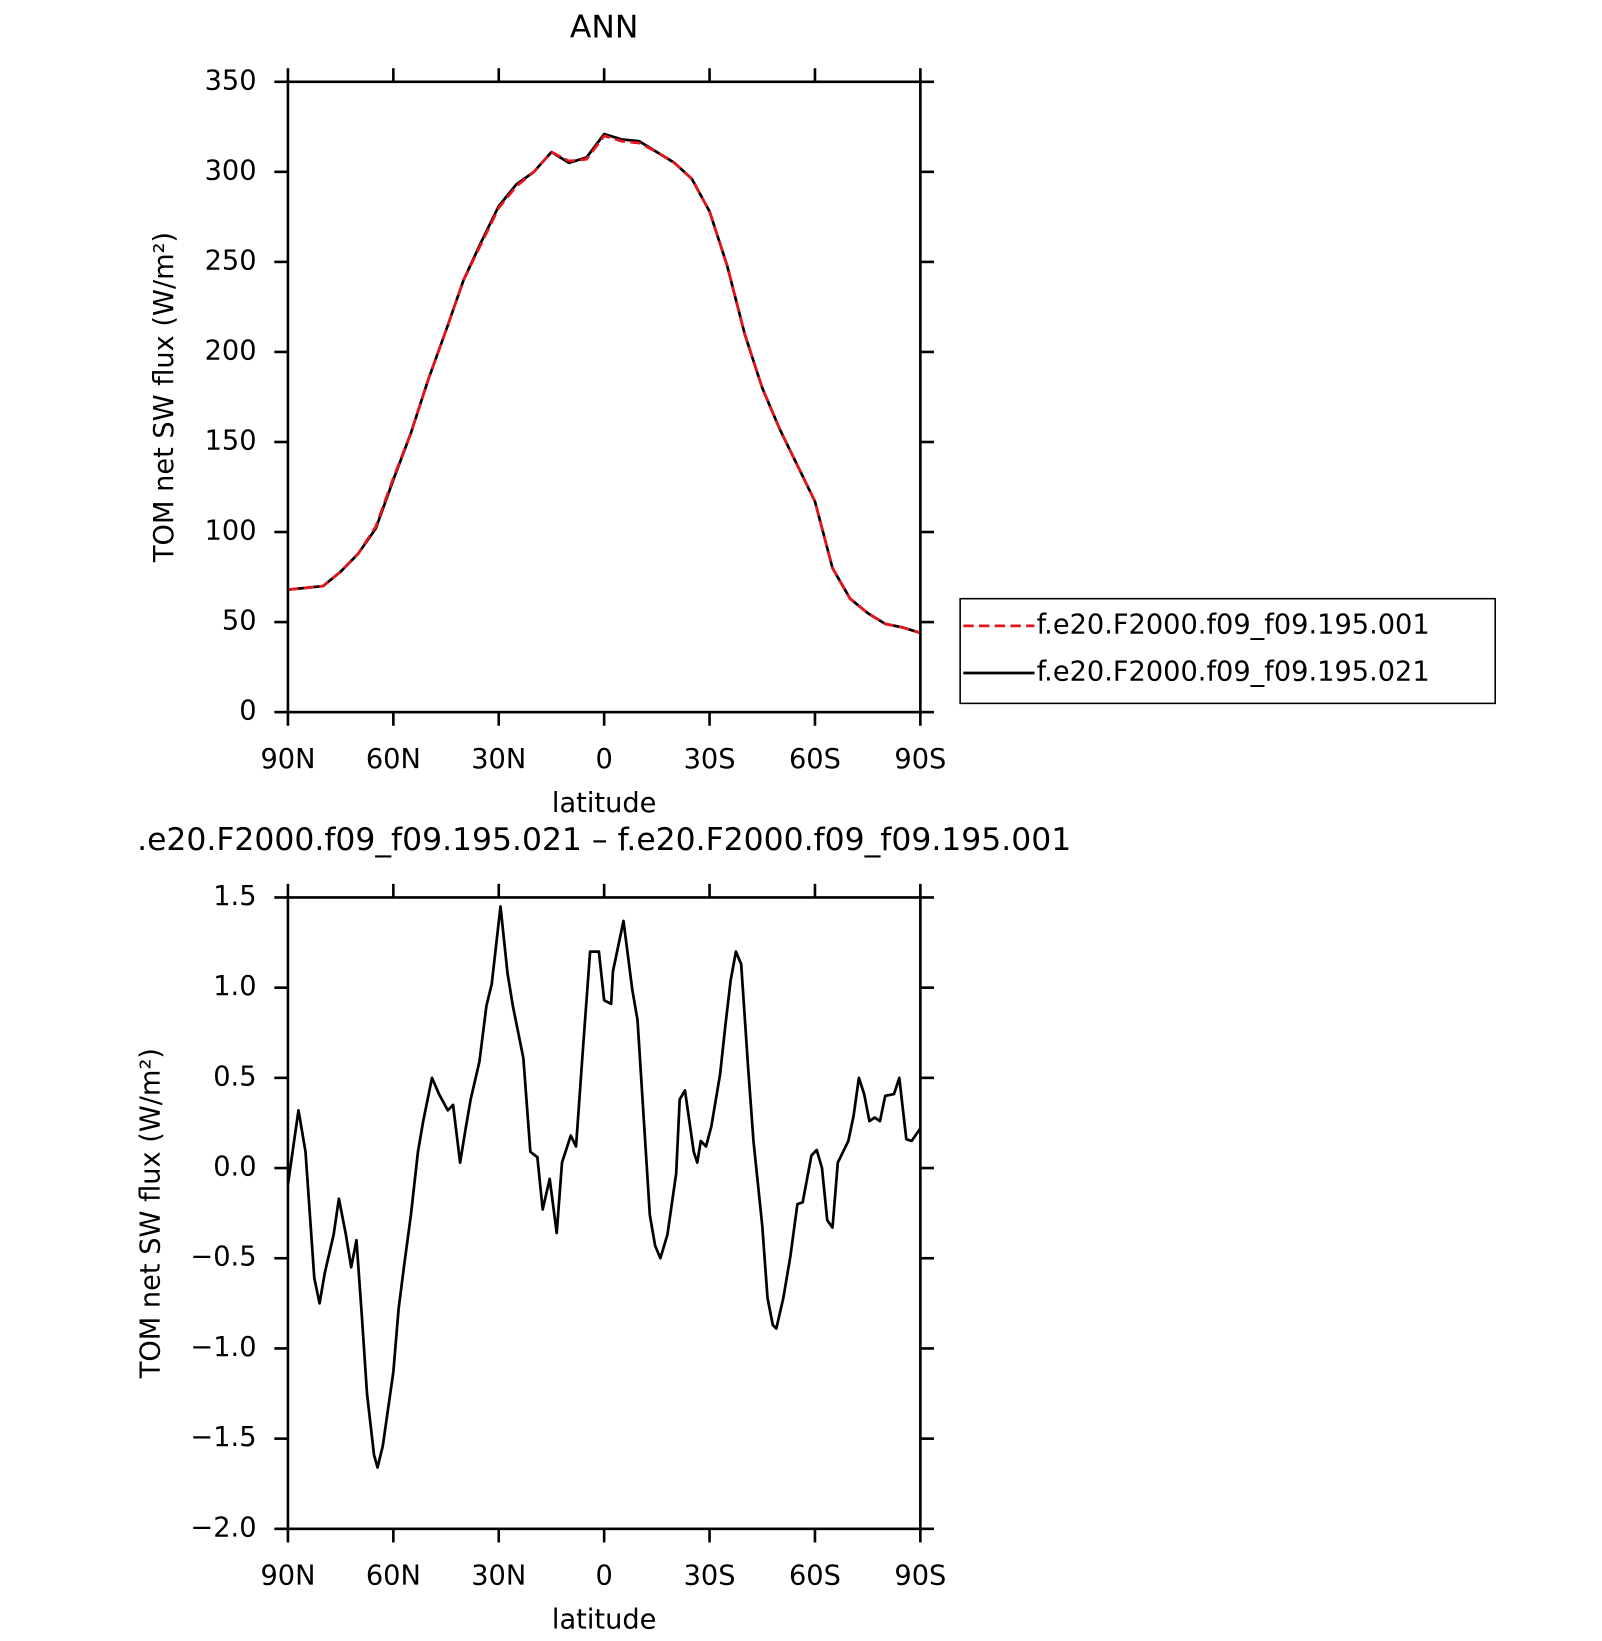 The width and height of the screenshot is (1602, 1641). I want to click on y-tick-label: −1.5, so click(223, 1437).